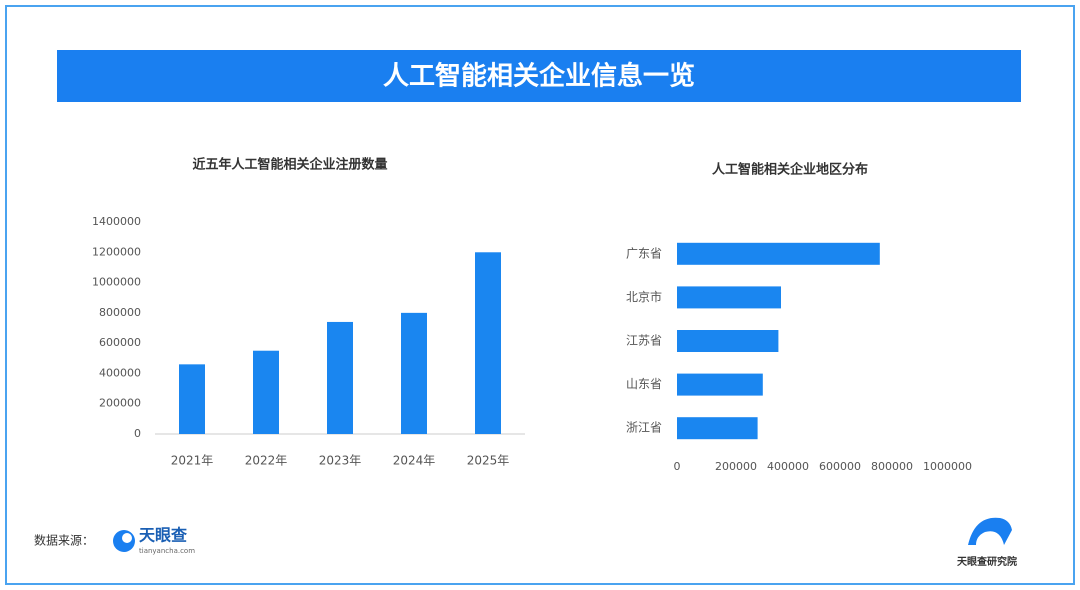 The height and width of the screenshot is (590, 1080). Describe the element at coordinates (137, 433) in the screenshot. I see `y-tick-label: 0` at that location.